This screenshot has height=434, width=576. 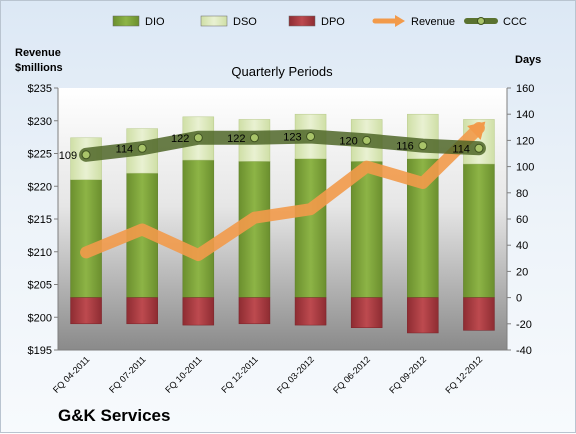 I want to click on right-tick-label: 60, so click(x=522, y=220).